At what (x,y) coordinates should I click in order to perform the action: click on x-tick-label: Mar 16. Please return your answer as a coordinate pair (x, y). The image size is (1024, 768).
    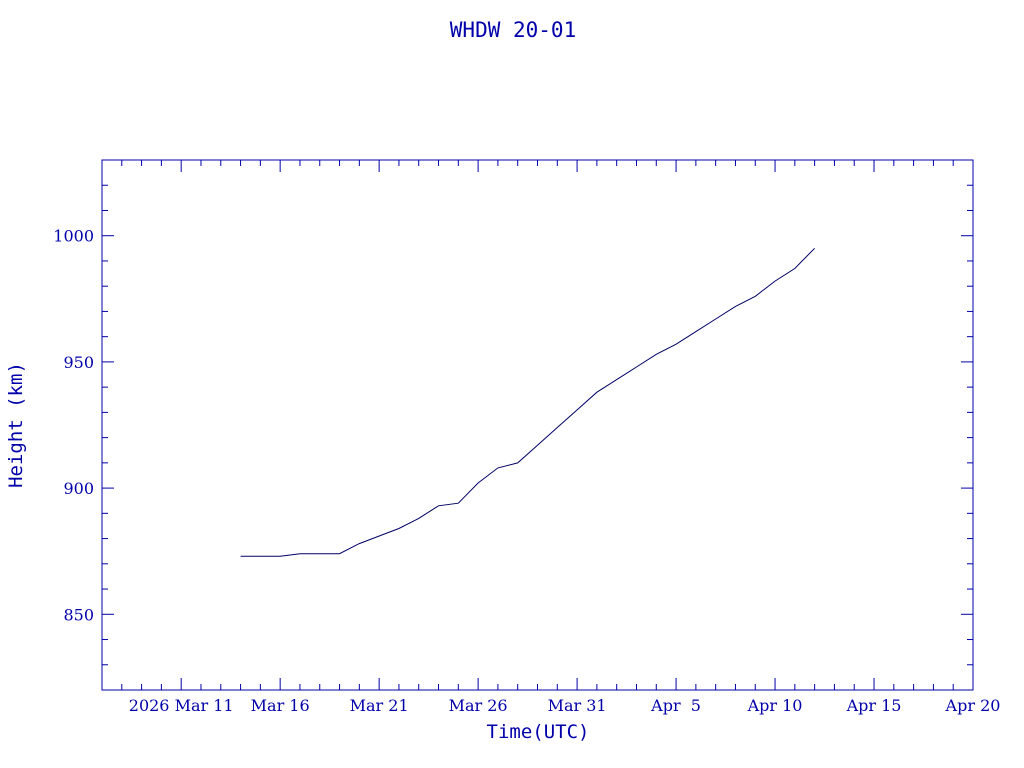
    Looking at the image, I should click on (280, 705).